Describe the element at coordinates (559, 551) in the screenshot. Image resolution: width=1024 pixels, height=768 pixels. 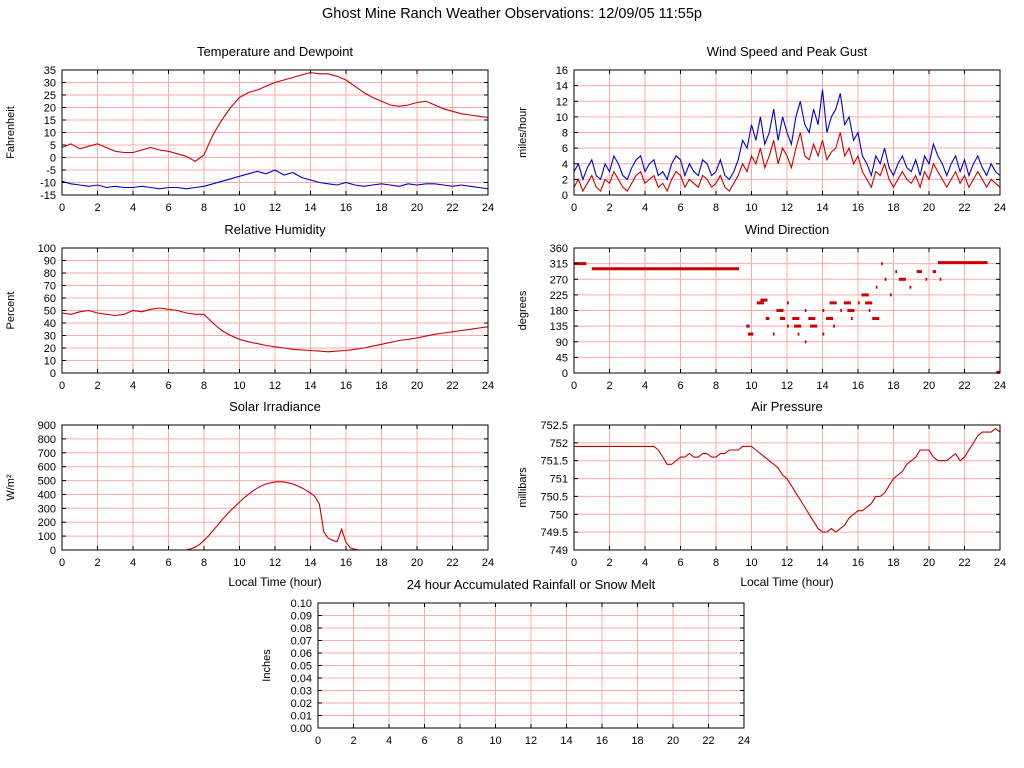
I see `svg-text: 749` at that location.